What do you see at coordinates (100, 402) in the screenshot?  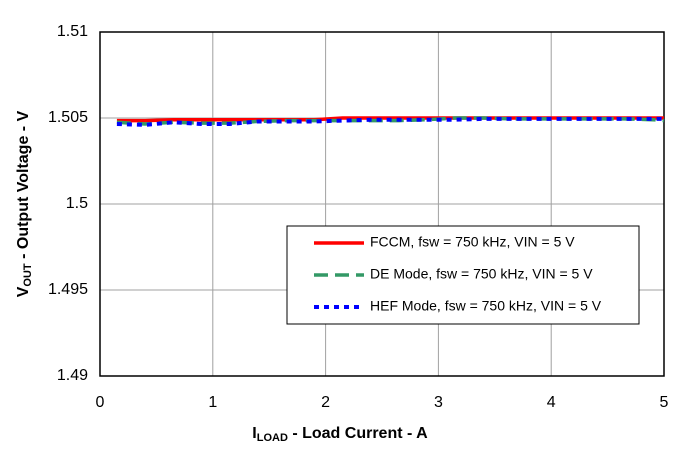 I see `x-tick-label: 0` at bounding box center [100, 402].